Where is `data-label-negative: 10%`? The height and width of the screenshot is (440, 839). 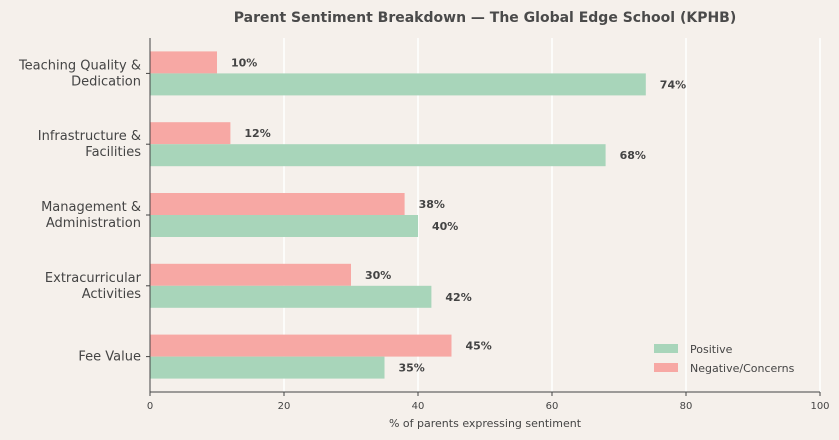 data-label-negative: 10% is located at coordinates (244, 62).